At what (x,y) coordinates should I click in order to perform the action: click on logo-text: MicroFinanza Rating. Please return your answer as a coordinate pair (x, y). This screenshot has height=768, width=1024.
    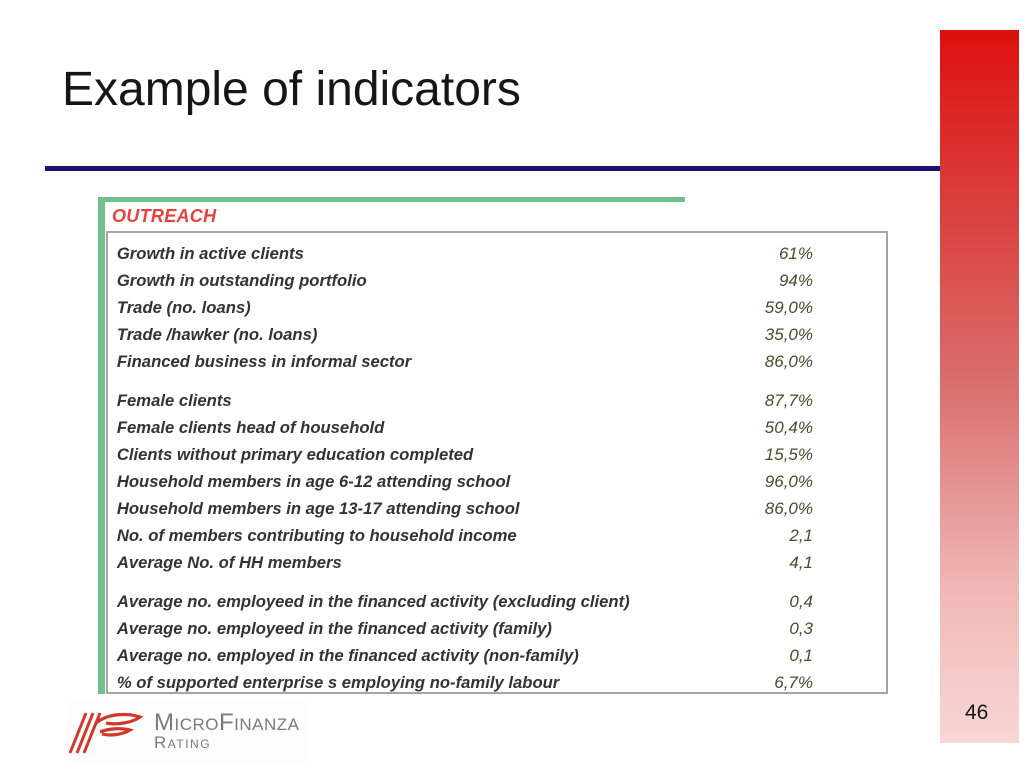
    Looking at the image, I should click on (227, 730).